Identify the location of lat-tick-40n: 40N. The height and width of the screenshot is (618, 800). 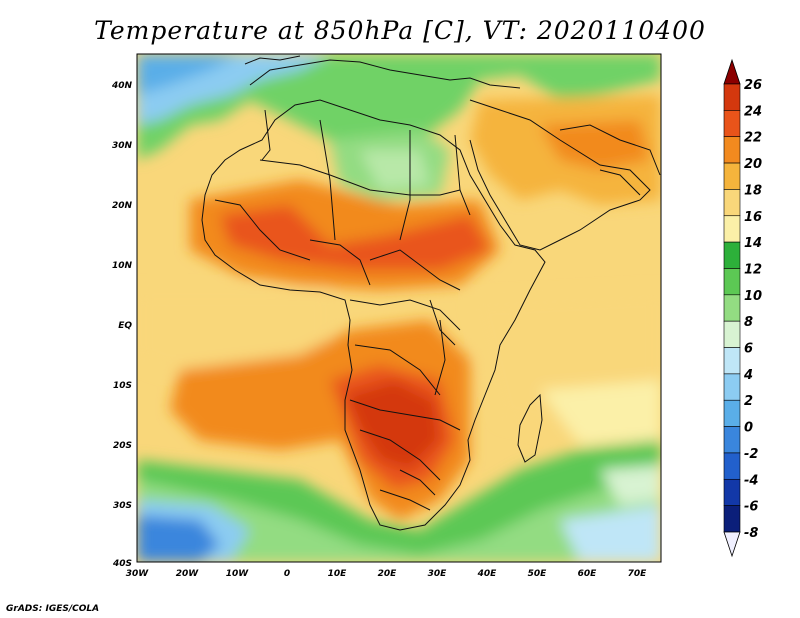
(122, 86).